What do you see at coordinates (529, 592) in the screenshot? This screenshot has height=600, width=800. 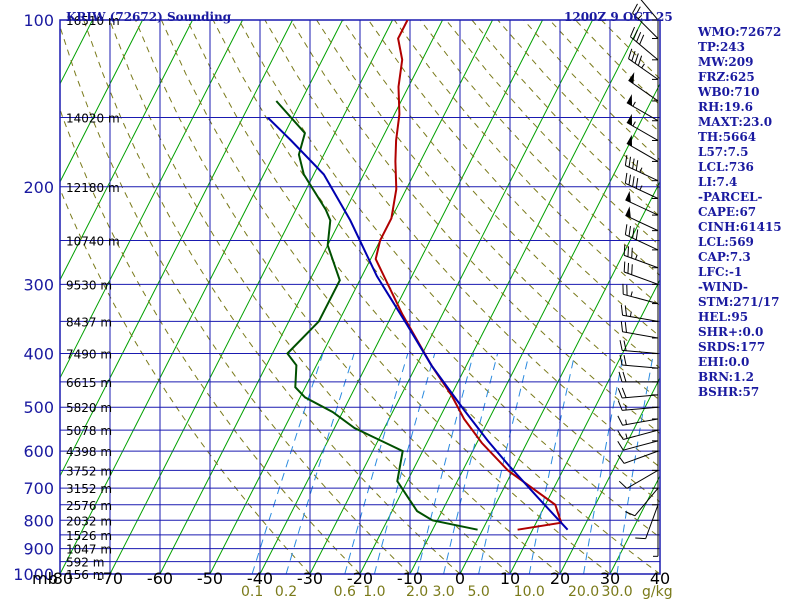 I see `mixing-ratio-label: 10.0` at bounding box center [529, 592].